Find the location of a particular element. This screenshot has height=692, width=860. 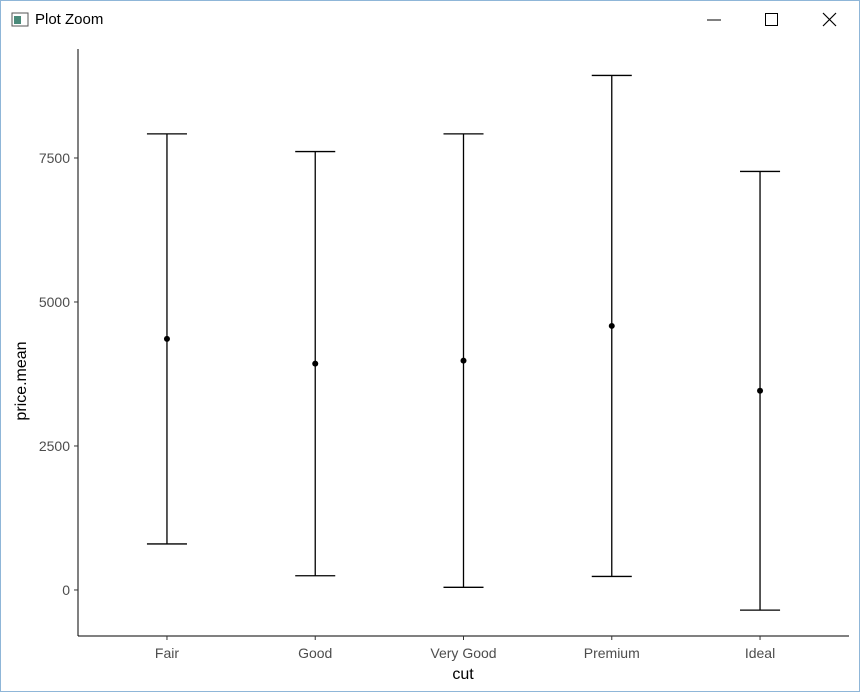

x-tick-label: Good is located at coordinates (315, 653).